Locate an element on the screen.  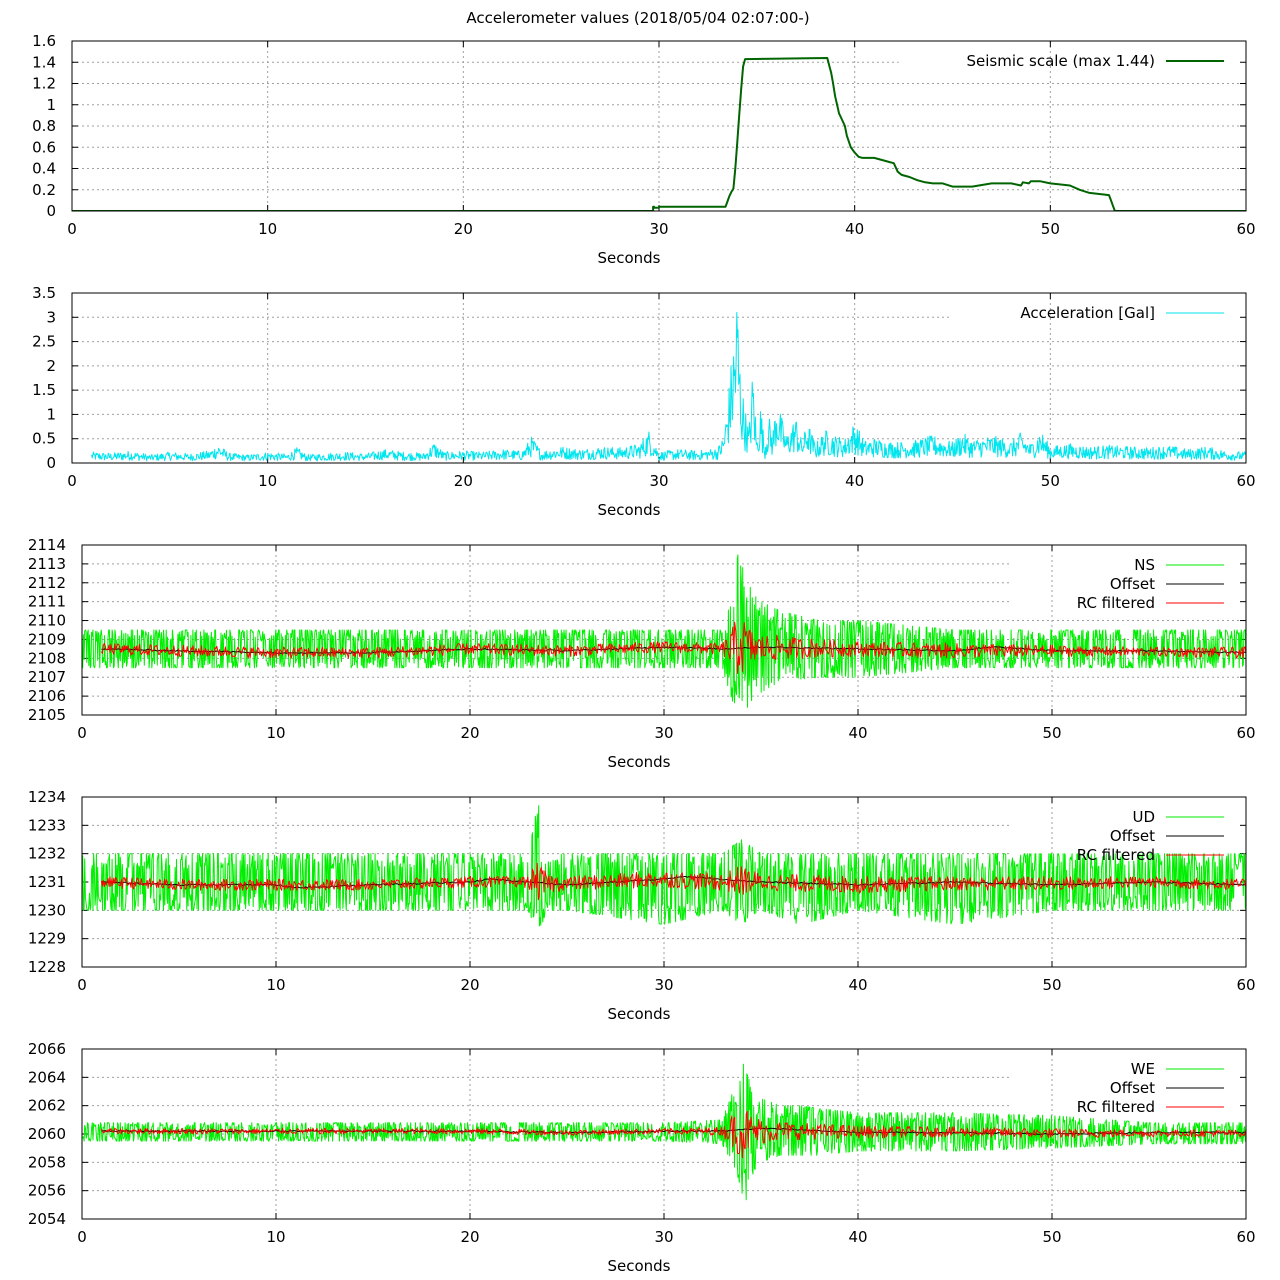
ytick-label: 1233 is located at coordinates (47, 825).